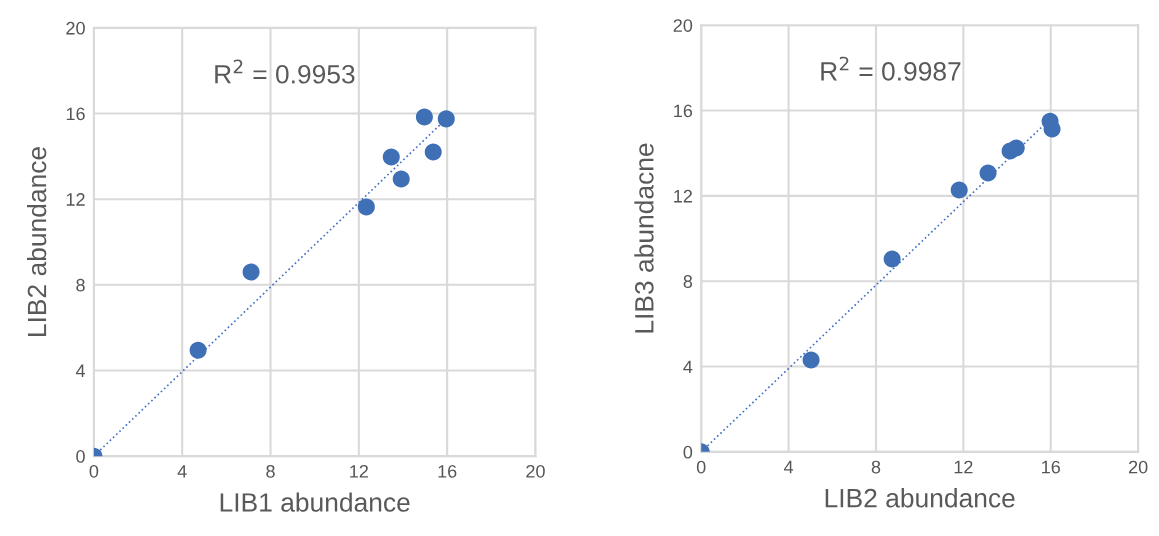 The height and width of the screenshot is (536, 1159). I want to click on annotation: R$^{2}$ = 0.9987, so click(891, 68).